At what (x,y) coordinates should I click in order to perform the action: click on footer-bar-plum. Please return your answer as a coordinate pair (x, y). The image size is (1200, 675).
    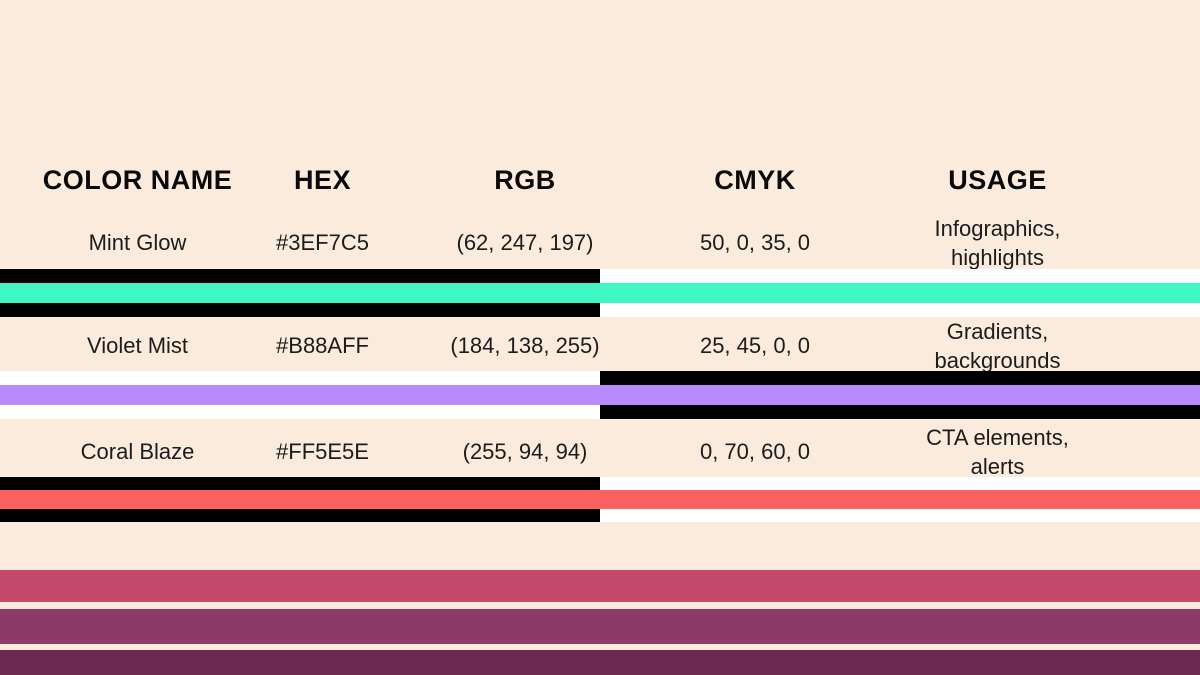
    Looking at the image, I should click on (600, 626).